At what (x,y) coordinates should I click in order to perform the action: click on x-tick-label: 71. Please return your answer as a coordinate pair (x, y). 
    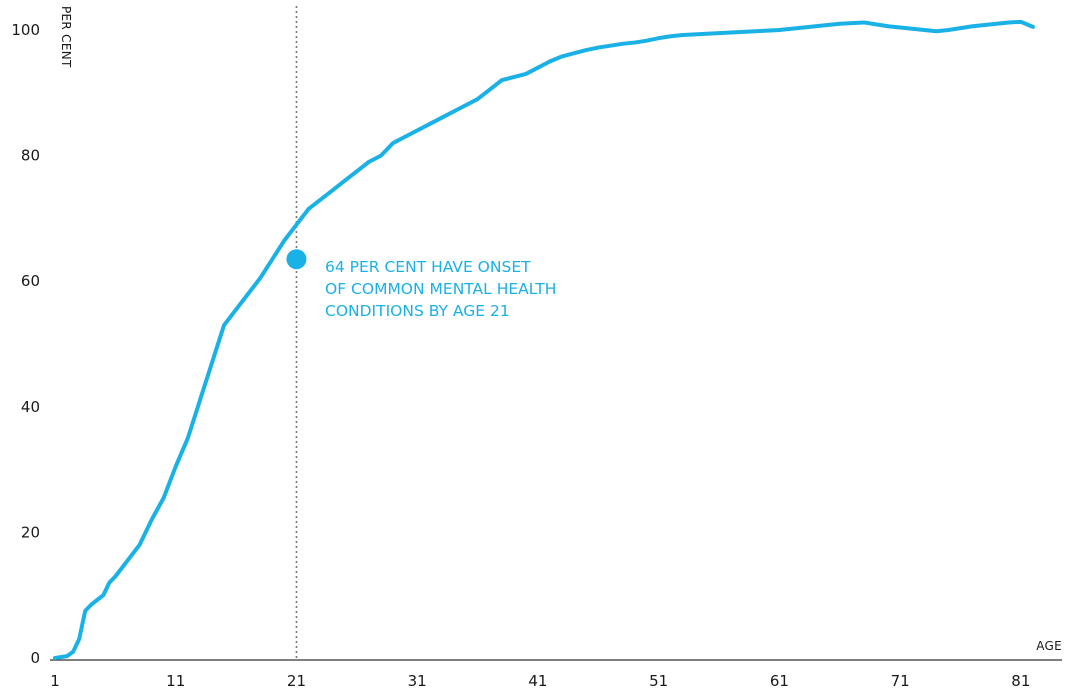
    Looking at the image, I should click on (900, 681).